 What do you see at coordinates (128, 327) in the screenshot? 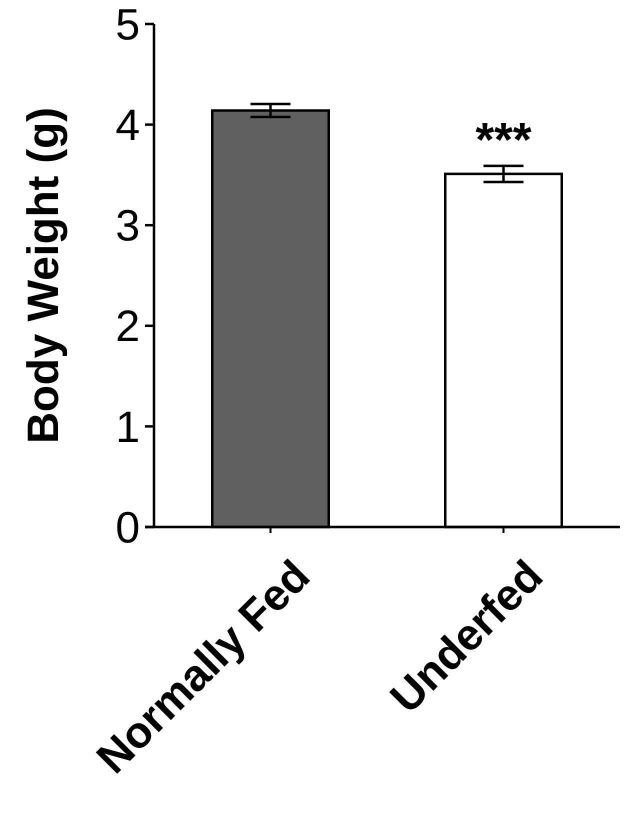
I see `y-tick-label: 2` at bounding box center [128, 327].